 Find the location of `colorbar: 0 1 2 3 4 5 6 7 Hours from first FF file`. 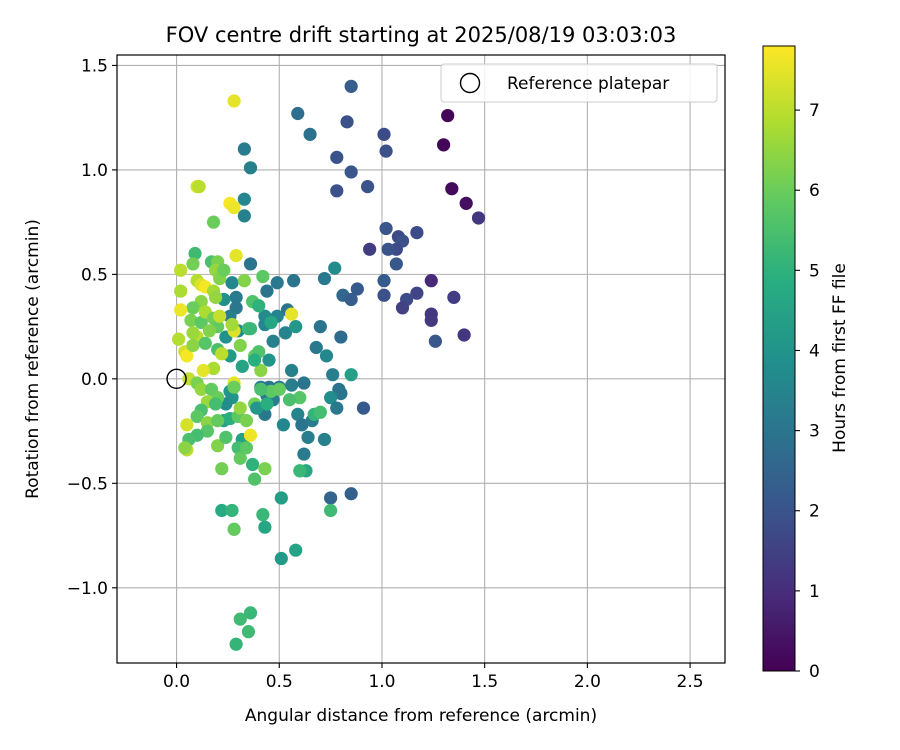

colorbar: 0 1 2 3 4 5 6 7 Hours from first FF file is located at coordinates (806, 363).